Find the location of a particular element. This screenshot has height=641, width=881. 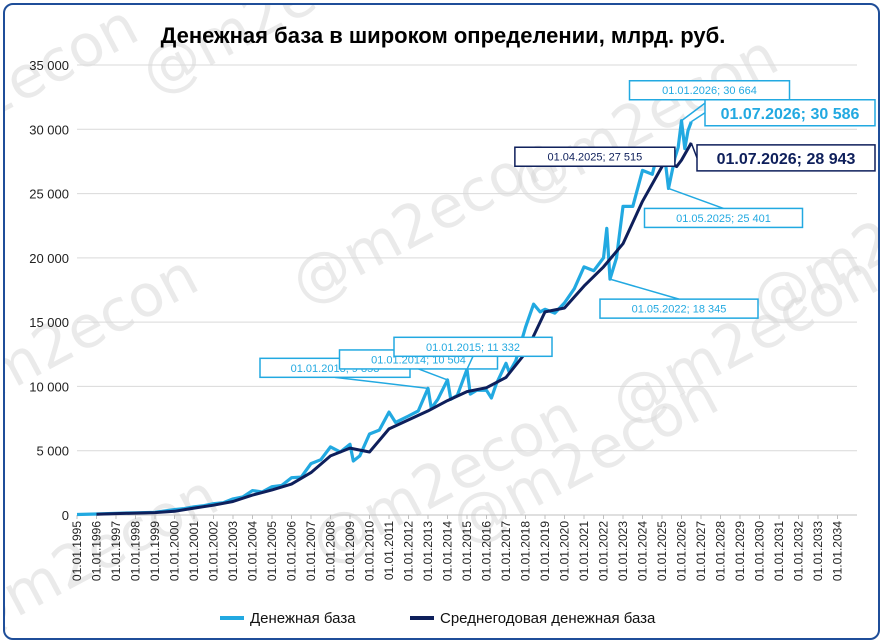

x-tick-label: 01.01.2009 is located at coordinates (350, 551).